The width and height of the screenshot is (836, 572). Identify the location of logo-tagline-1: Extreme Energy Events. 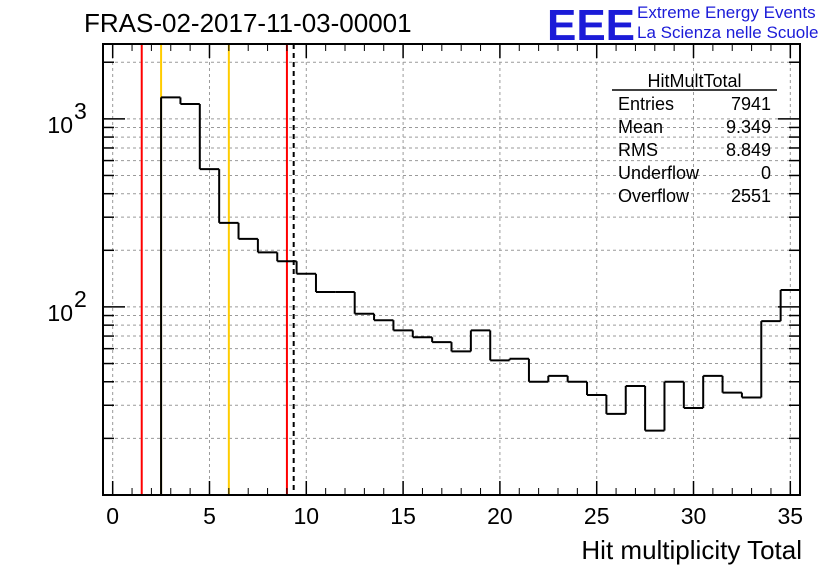
(726, 12).